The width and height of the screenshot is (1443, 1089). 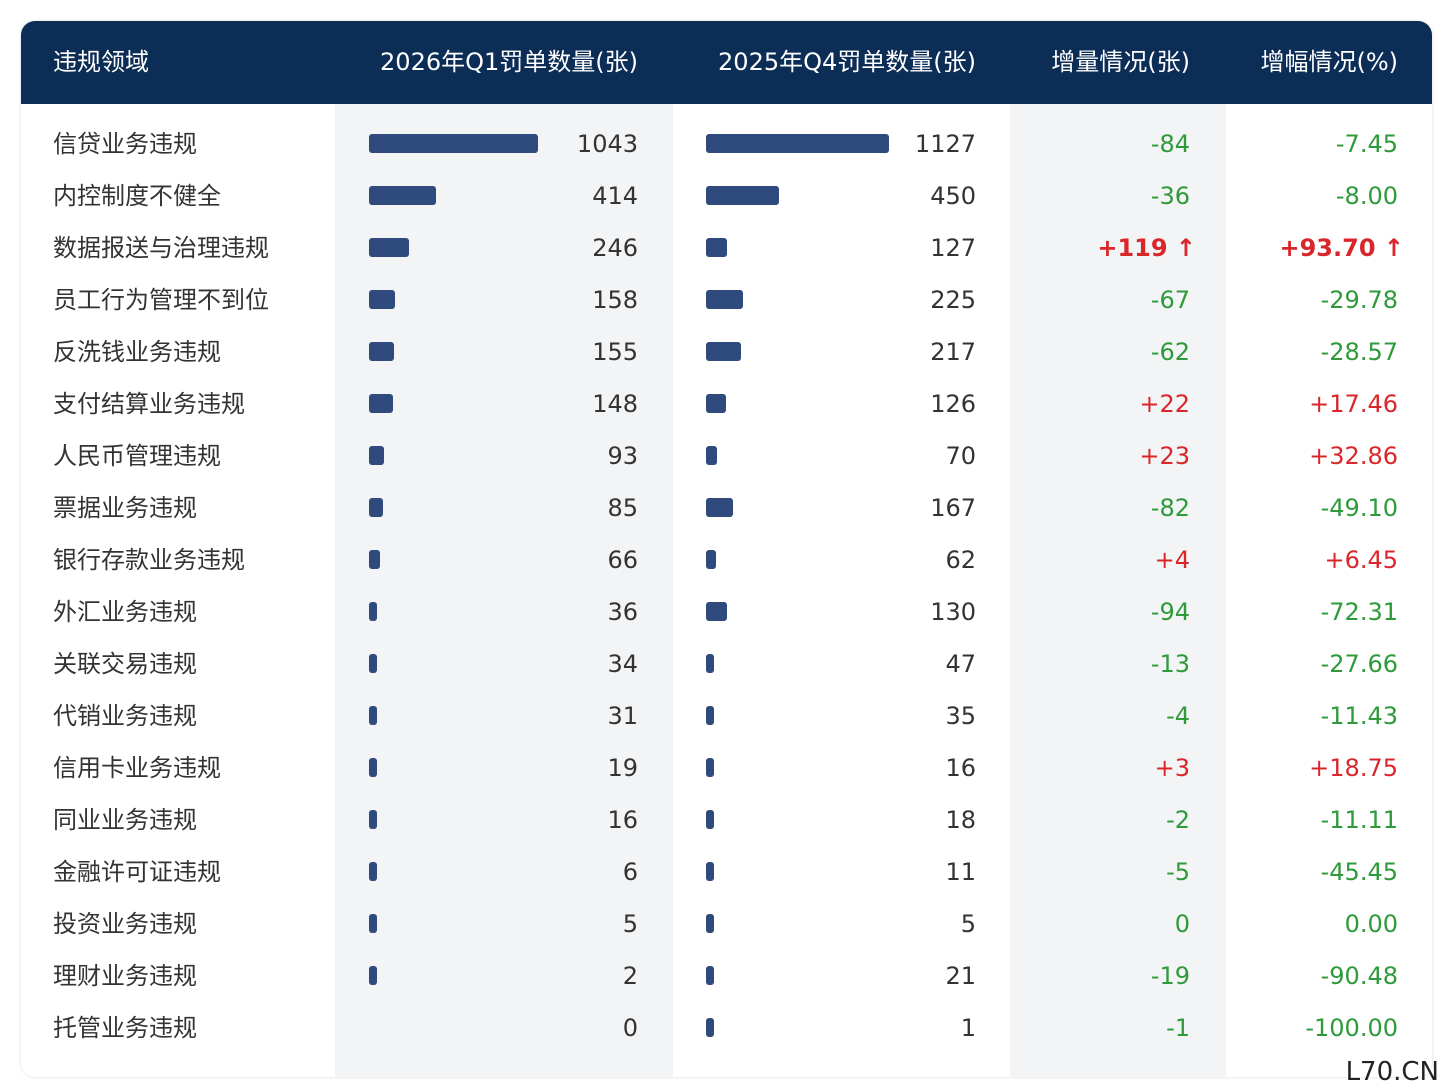 What do you see at coordinates (137, 768) in the screenshot?
I see `category: 信用卡业务违规` at bounding box center [137, 768].